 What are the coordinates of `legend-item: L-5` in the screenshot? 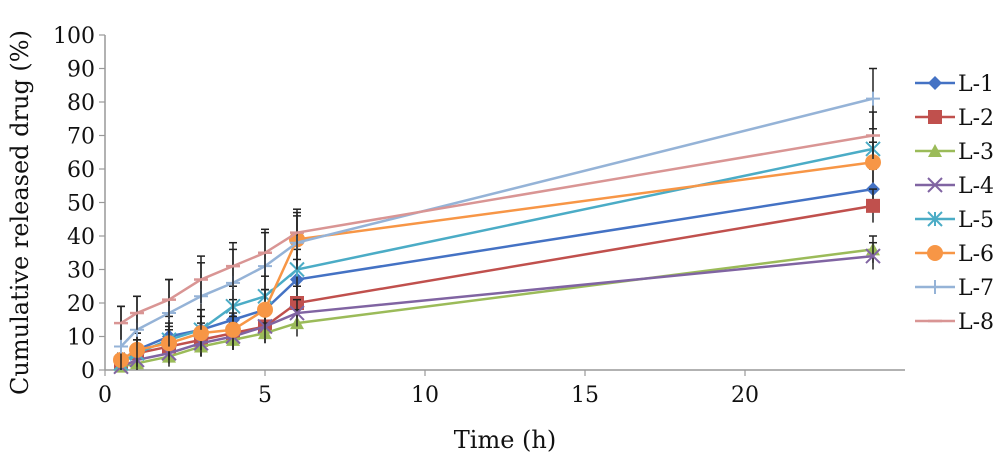 It's located at (954, 220).